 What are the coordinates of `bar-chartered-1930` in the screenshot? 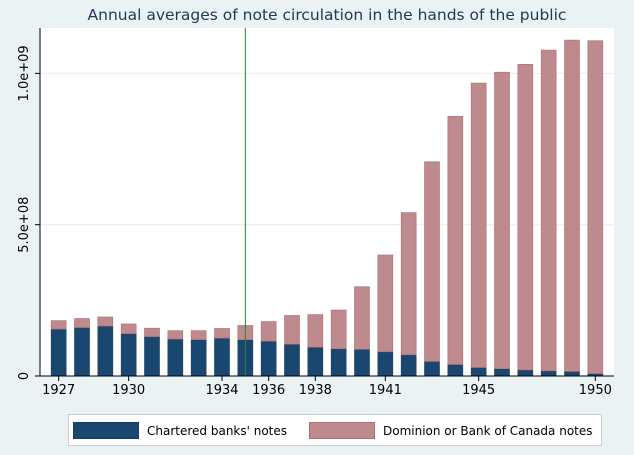 It's located at (128, 355).